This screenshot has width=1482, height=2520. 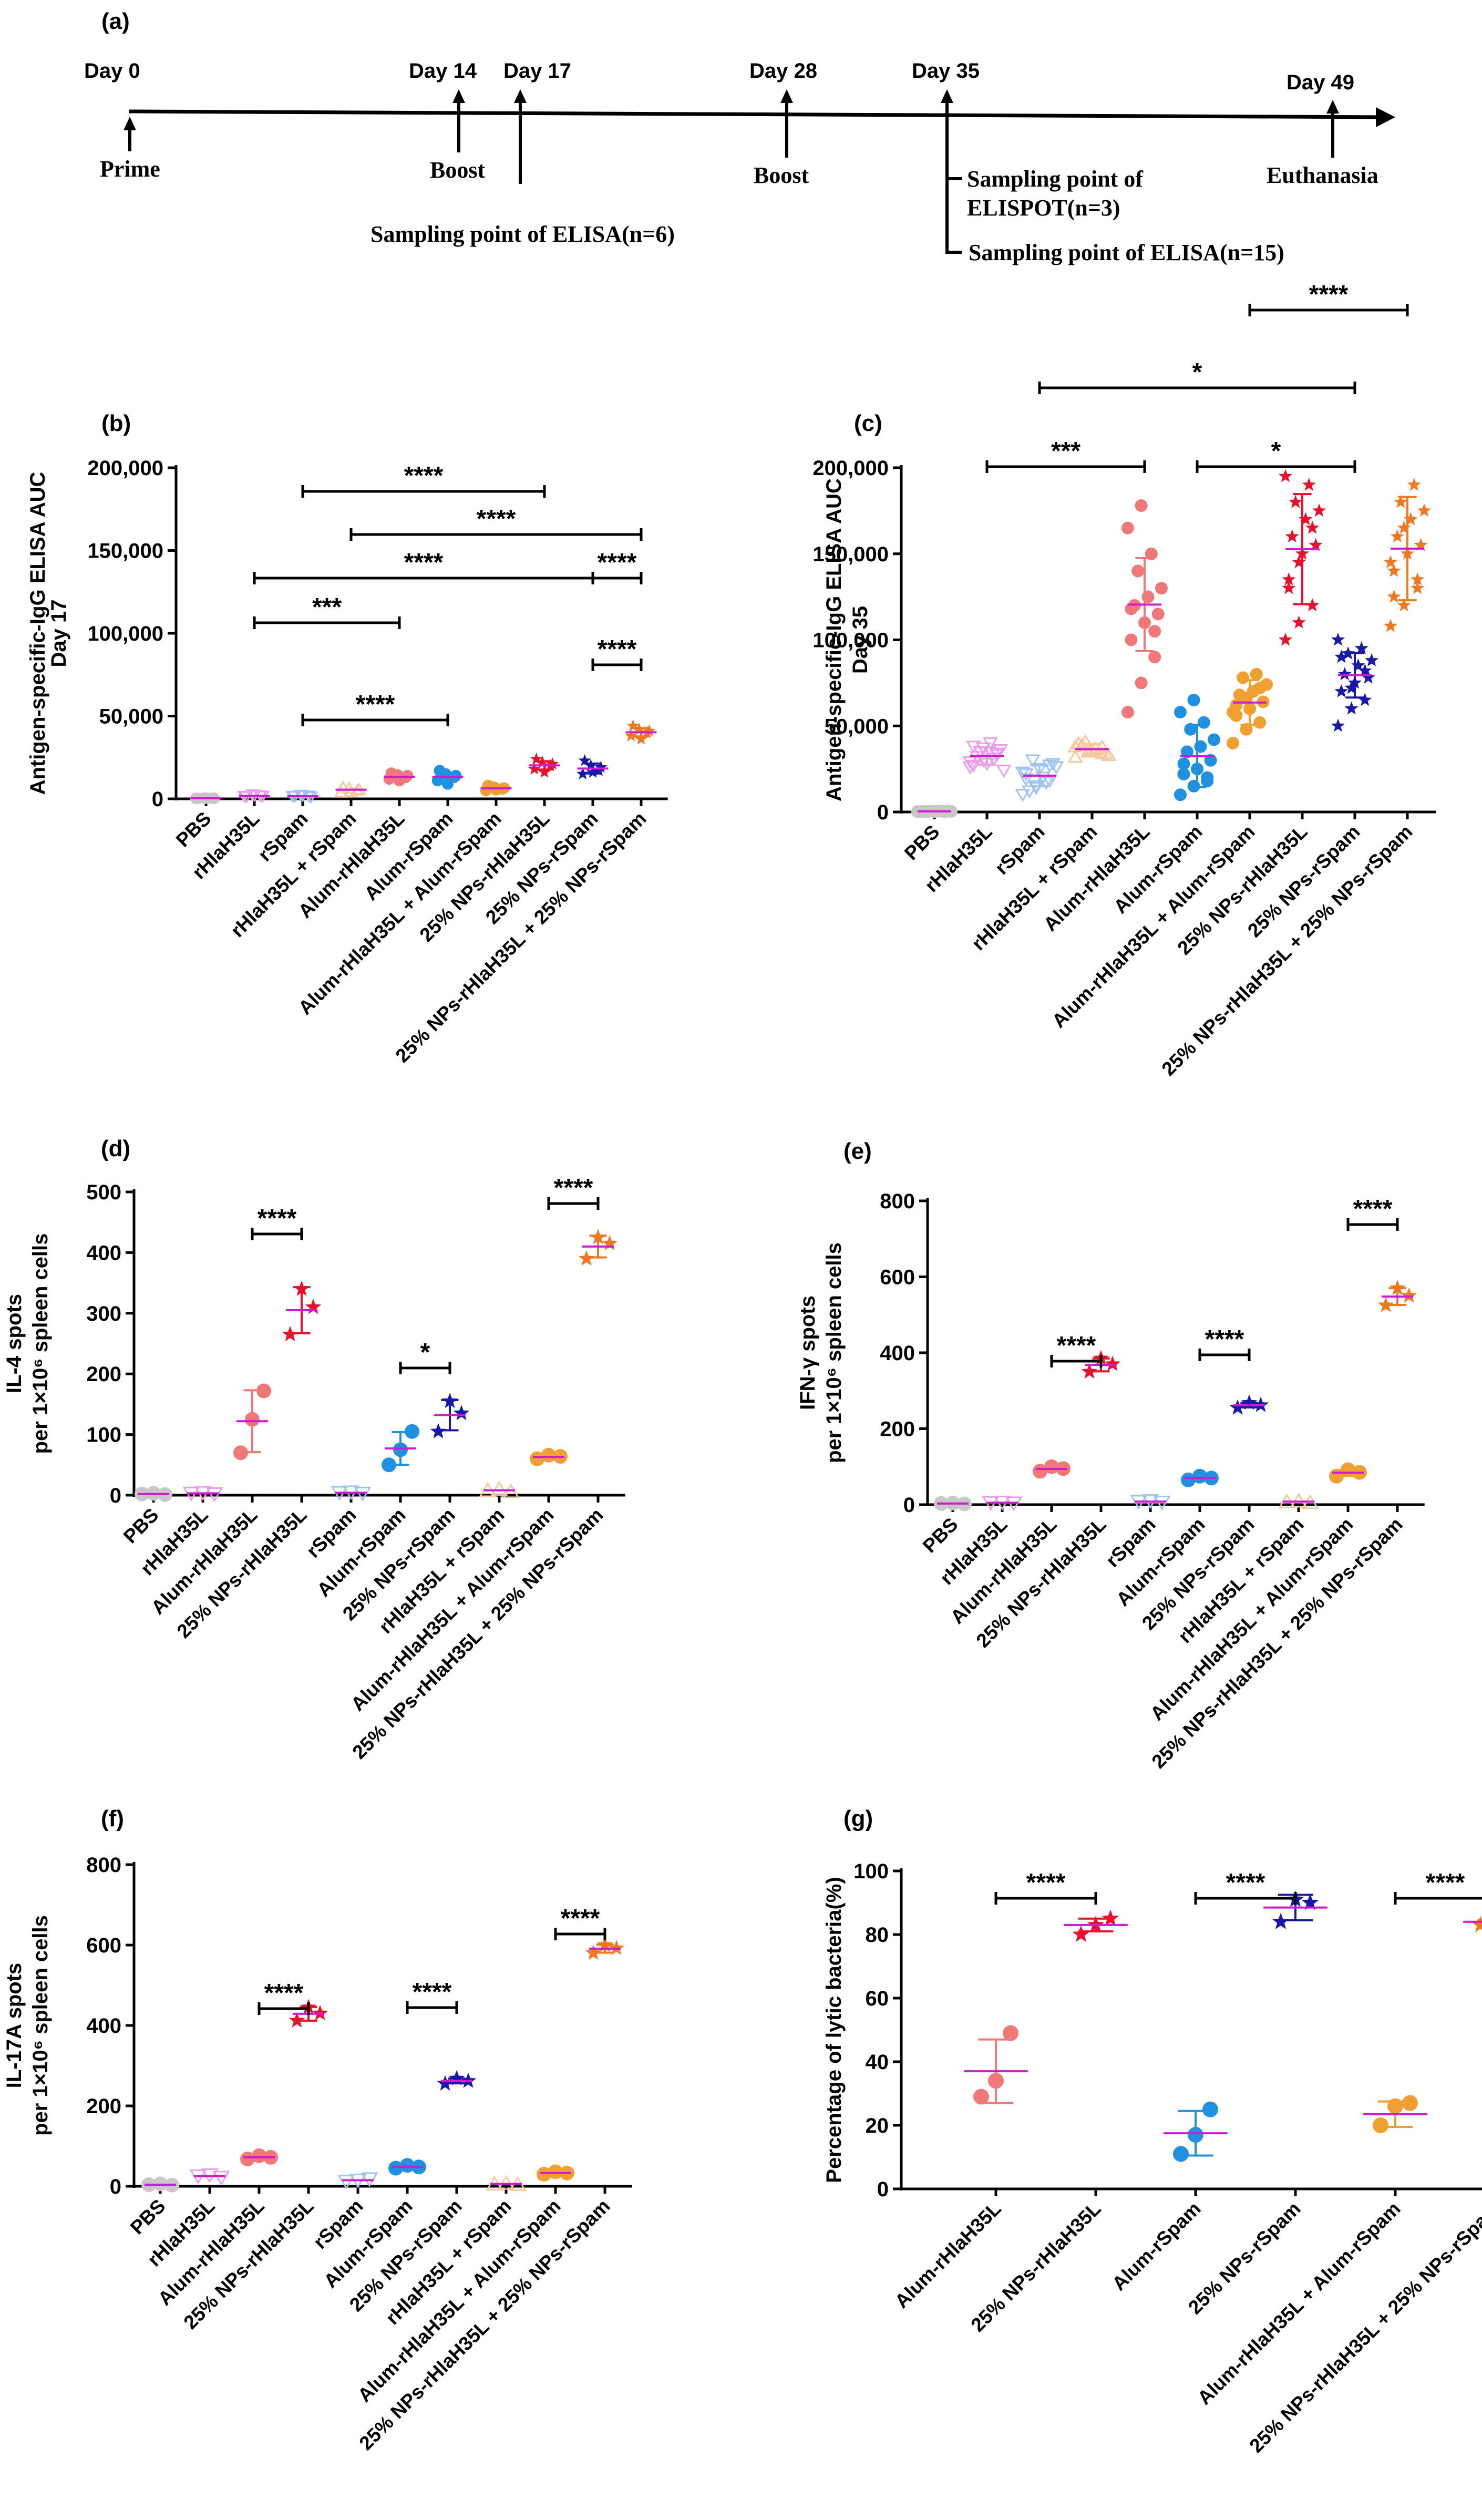 I want to click on y-axis-label: Percentage of lytic bacteria(%), so click(x=834, y=2030).